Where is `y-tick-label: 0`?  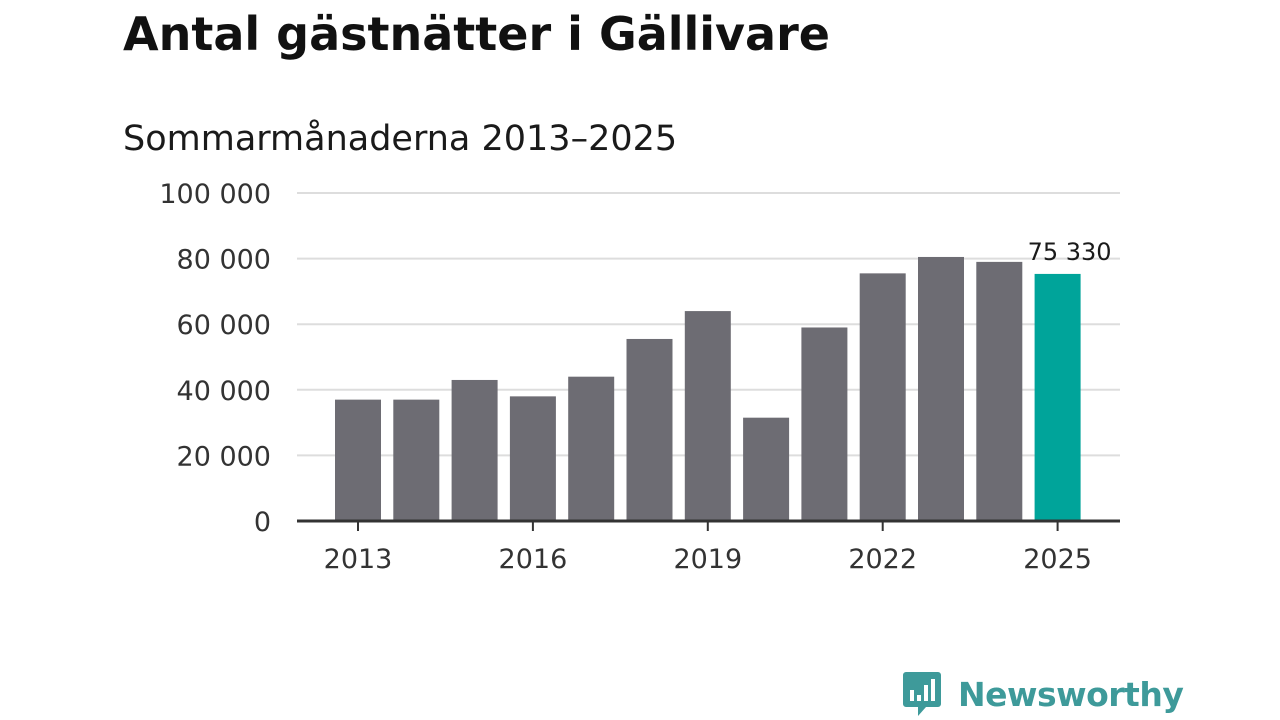
y-tick-label: 0 is located at coordinates (262, 522).